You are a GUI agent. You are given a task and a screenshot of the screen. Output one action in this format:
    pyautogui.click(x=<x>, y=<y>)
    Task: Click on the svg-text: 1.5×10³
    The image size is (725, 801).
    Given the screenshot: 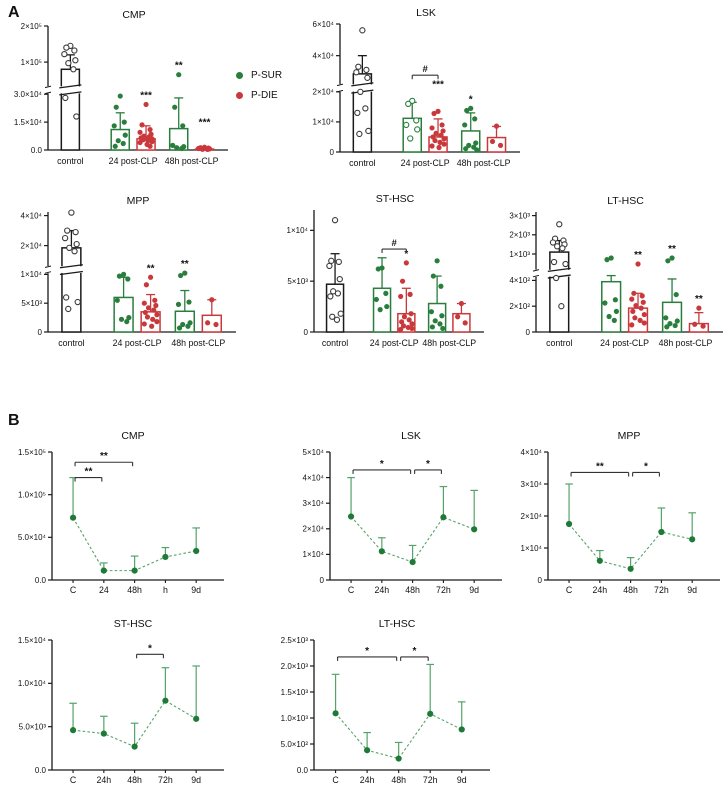 What is the action you would take?
    pyautogui.click(x=295, y=692)
    